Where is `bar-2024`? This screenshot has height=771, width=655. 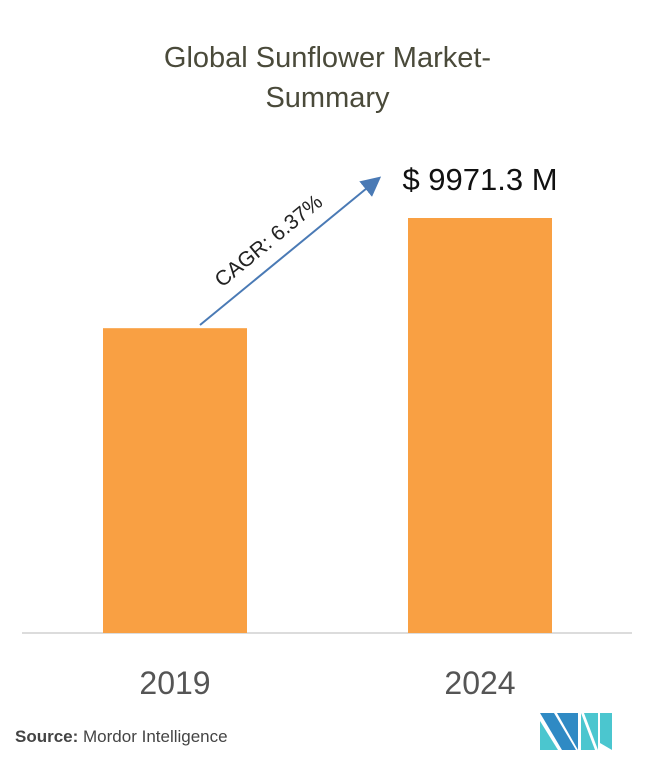 bar-2024 is located at coordinates (480, 425).